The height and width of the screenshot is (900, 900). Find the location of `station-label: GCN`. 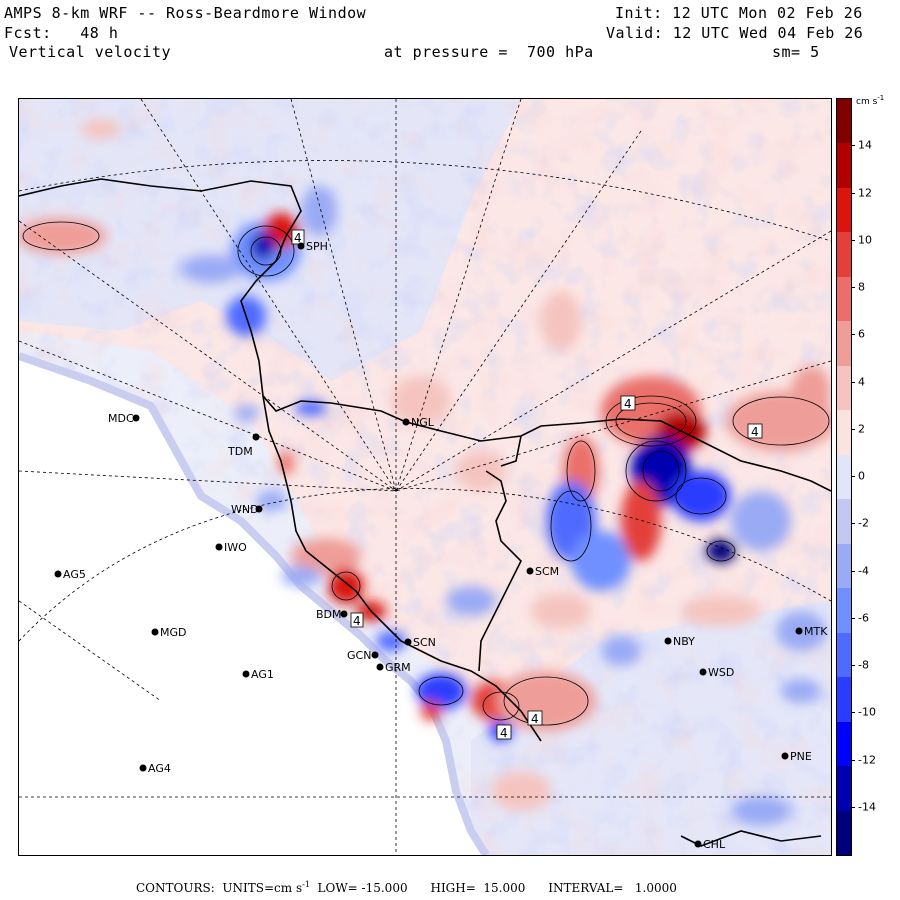

station-label: GCN is located at coordinates (359, 655).